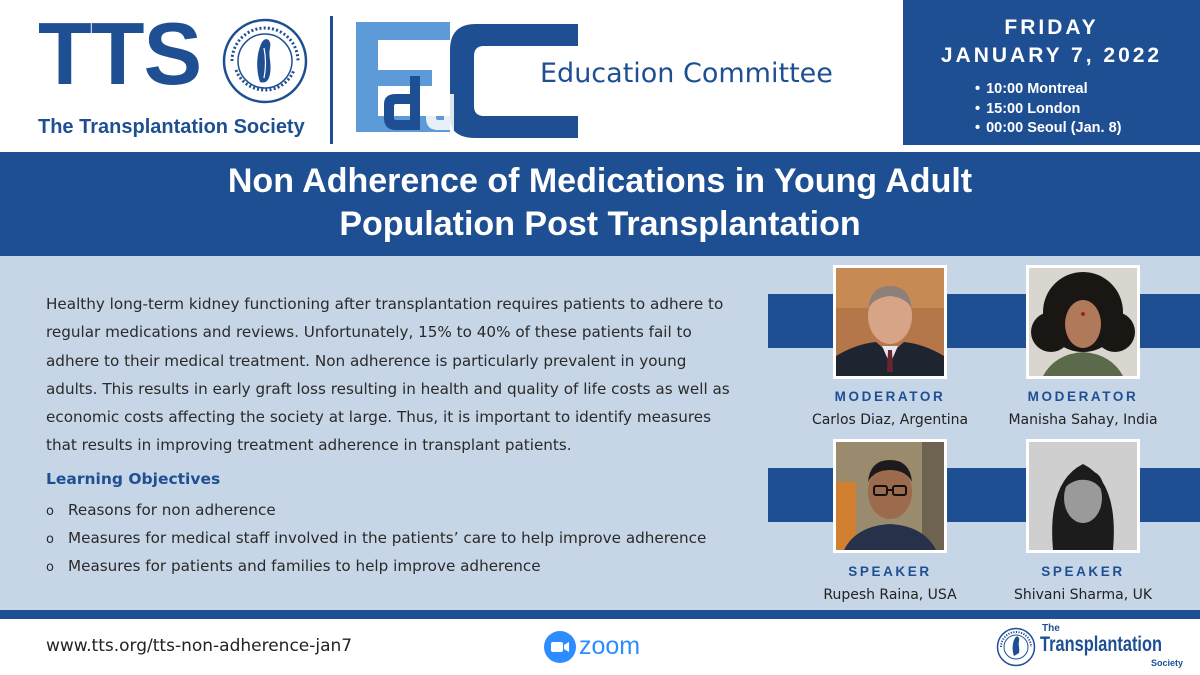  What do you see at coordinates (1101, 644) in the screenshot?
I see `footer-logo-name: Transplantation` at bounding box center [1101, 644].